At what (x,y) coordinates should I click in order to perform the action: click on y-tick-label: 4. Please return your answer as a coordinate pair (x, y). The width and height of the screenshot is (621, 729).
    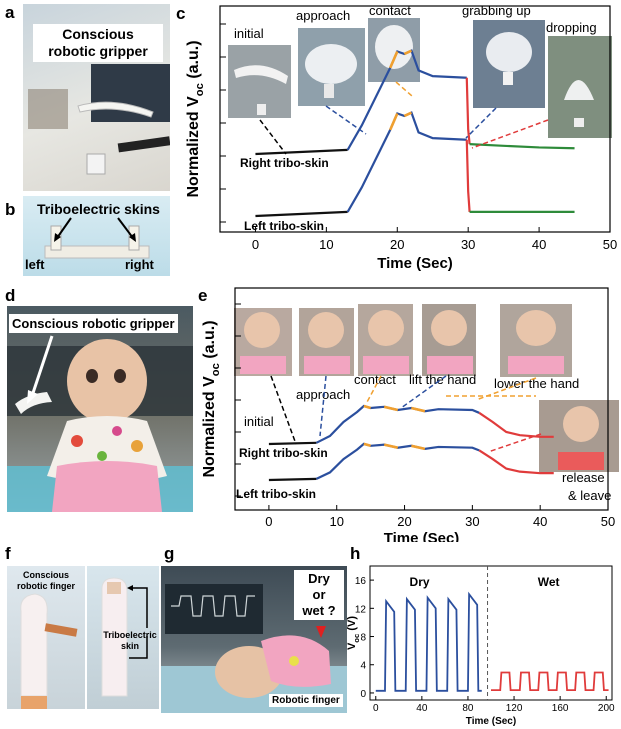
    Looking at the image, I should click on (363, 666).